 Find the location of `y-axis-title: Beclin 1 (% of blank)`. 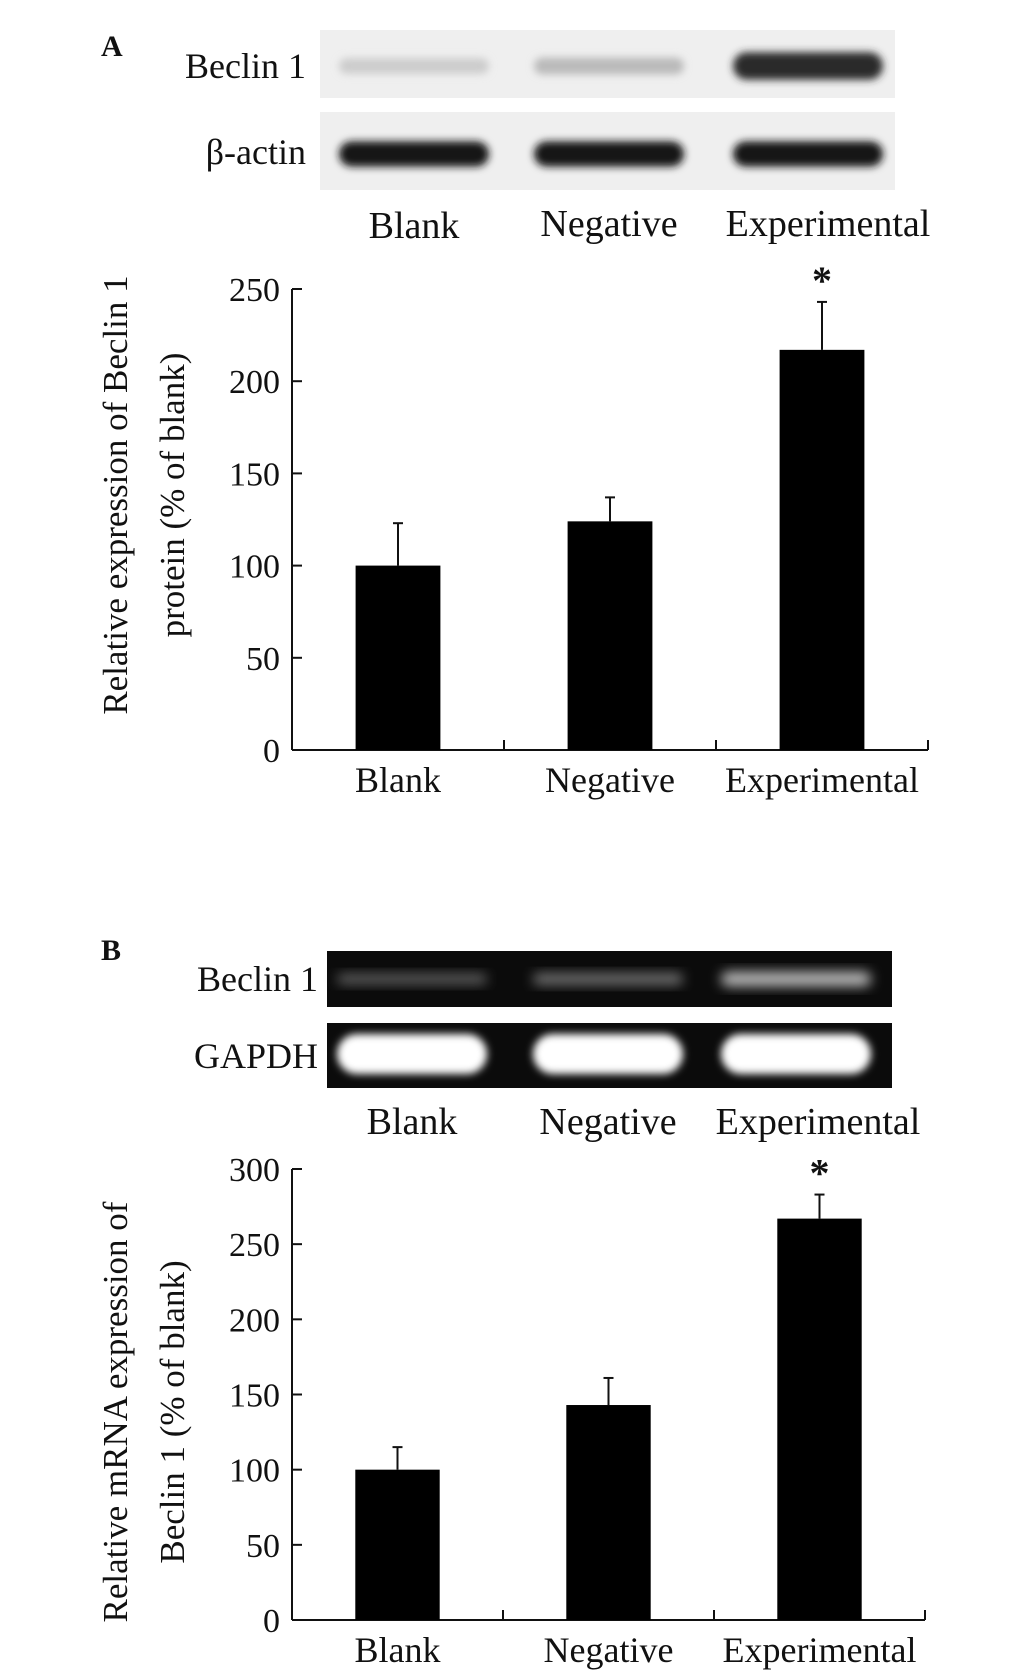

y-axis-title: Beclin 1 (% of blank) is located at coordinates (172, 1411).